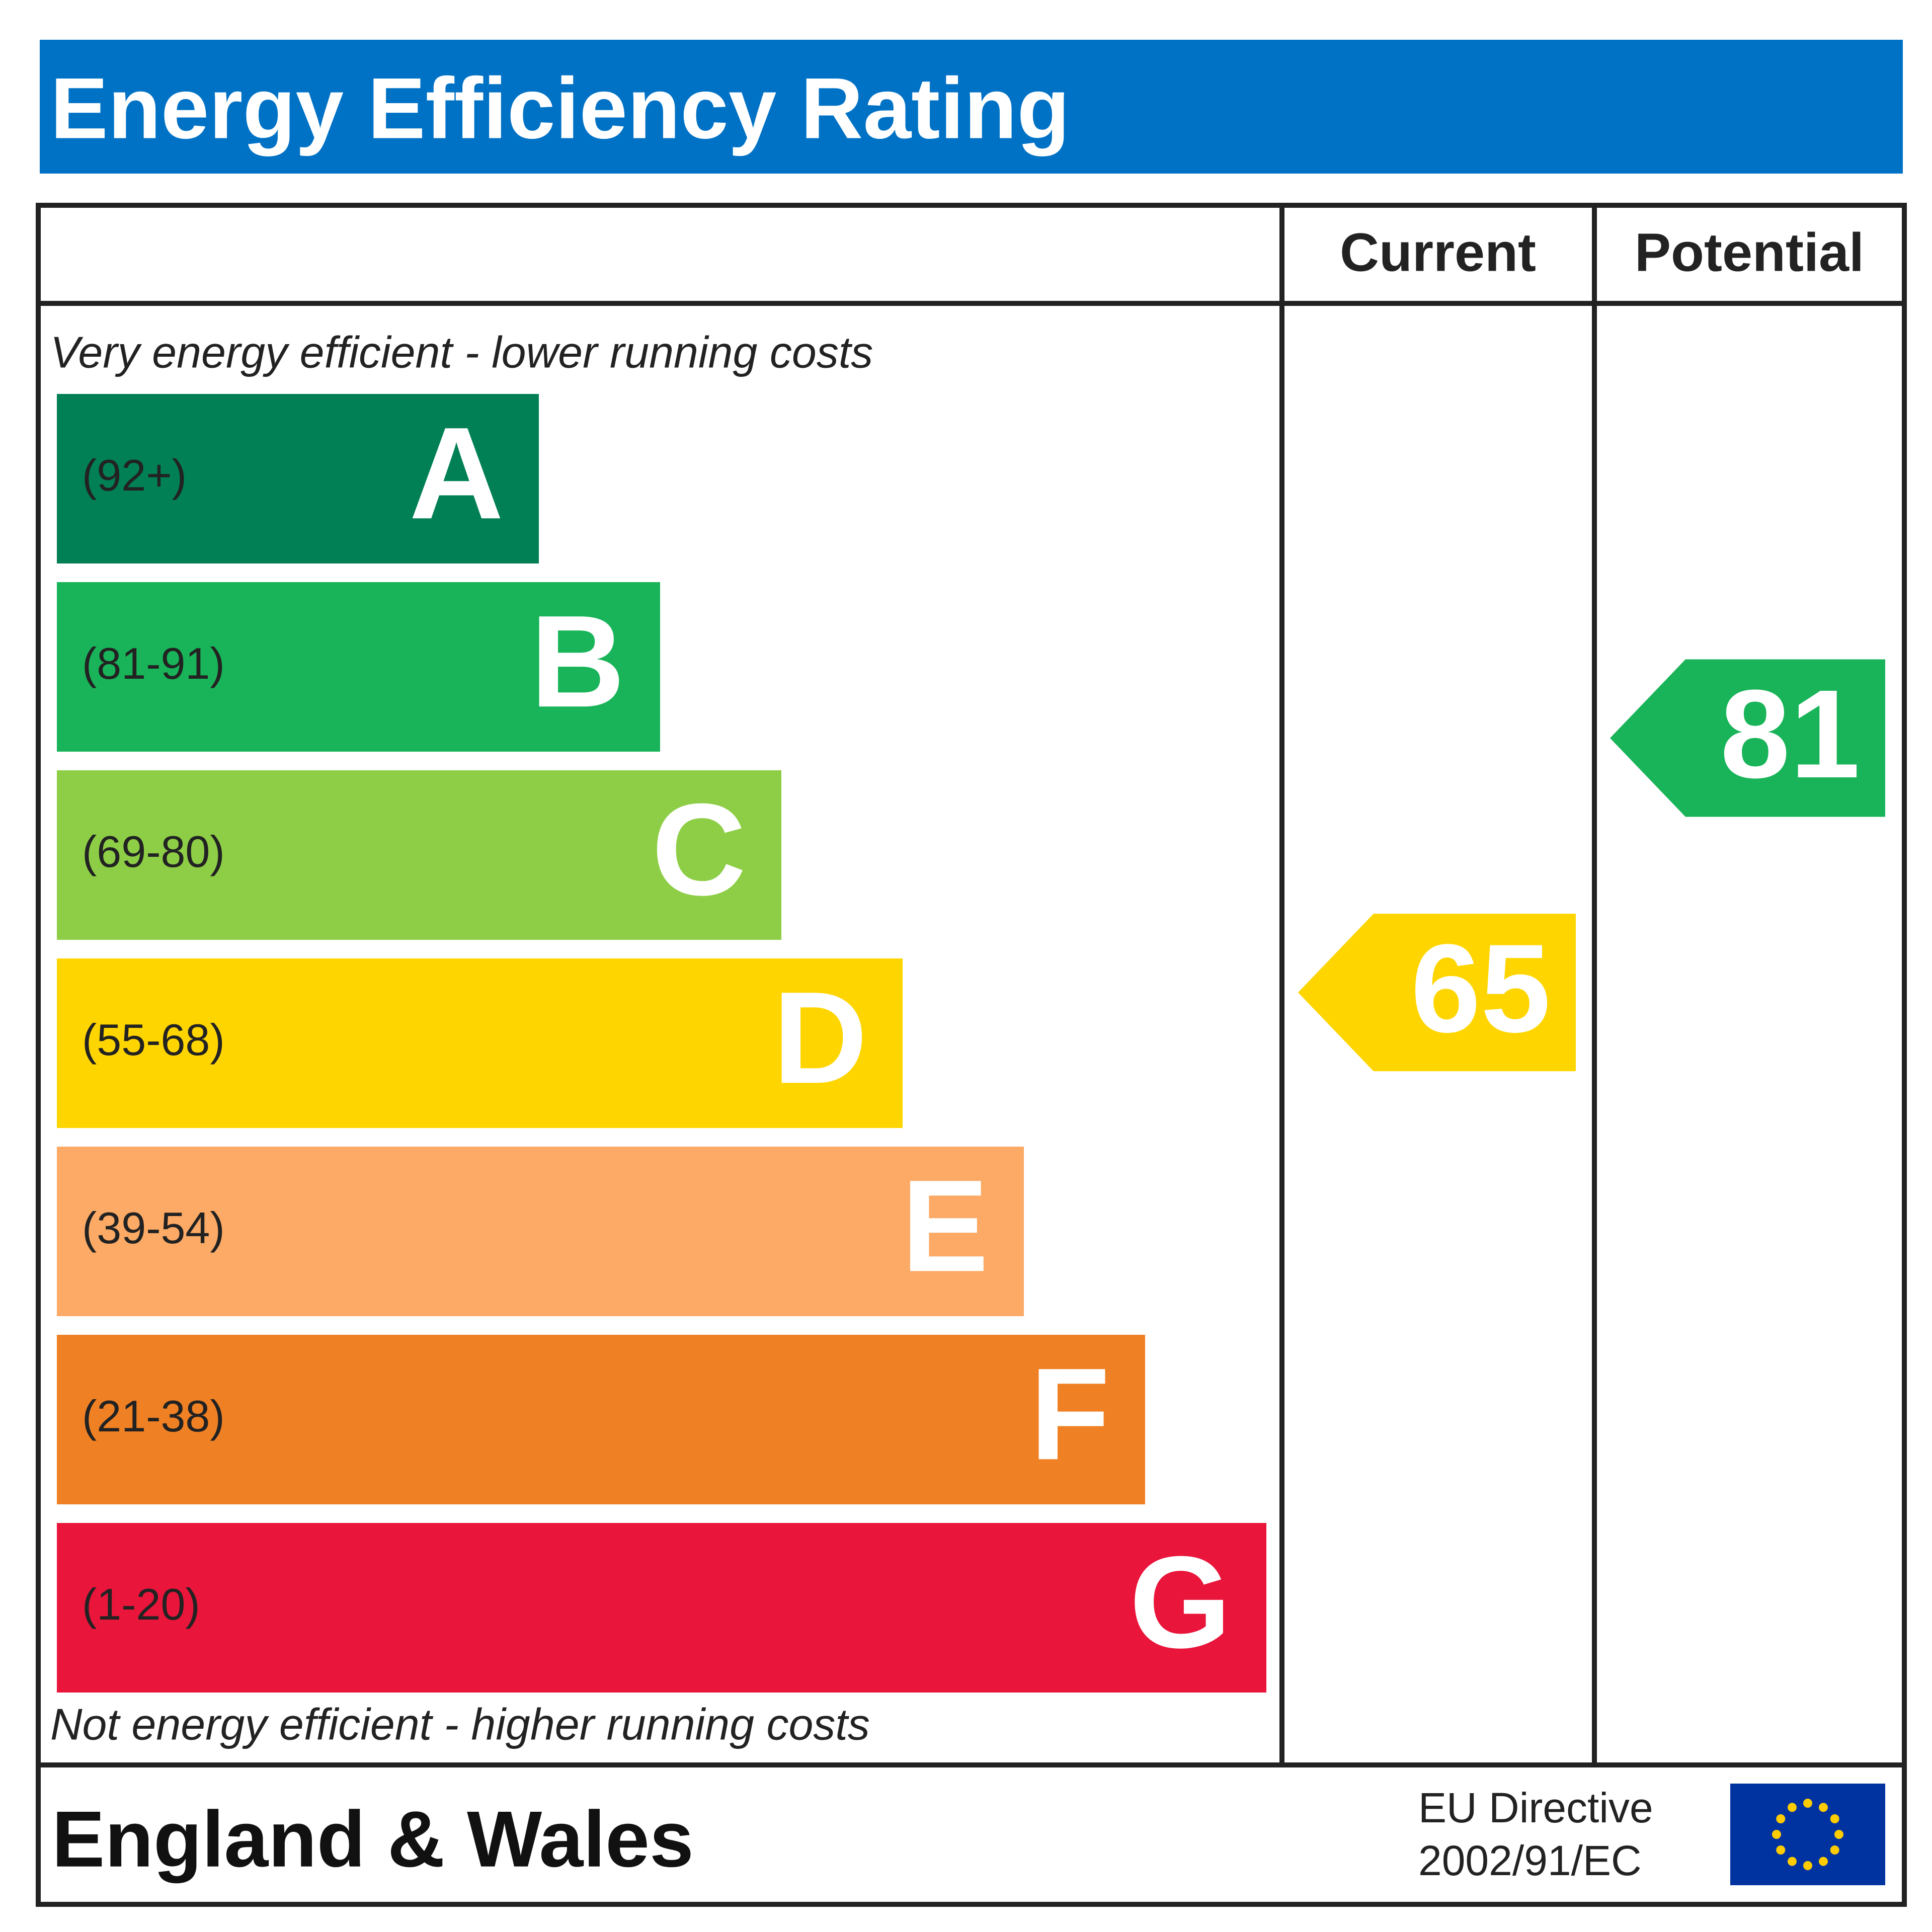  What do you see at coordinates (1438, 253) in the screenshot?
I see `column-header: Current` at bounding box center [1438, 253].